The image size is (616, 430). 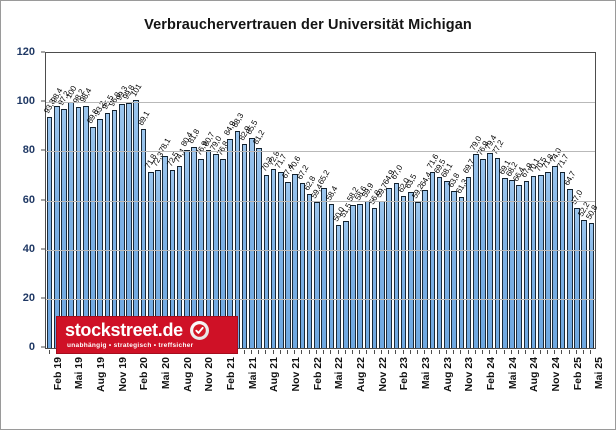 I want to click on x-axis-tick-label: Mai 23, so click(x=426, y=373).